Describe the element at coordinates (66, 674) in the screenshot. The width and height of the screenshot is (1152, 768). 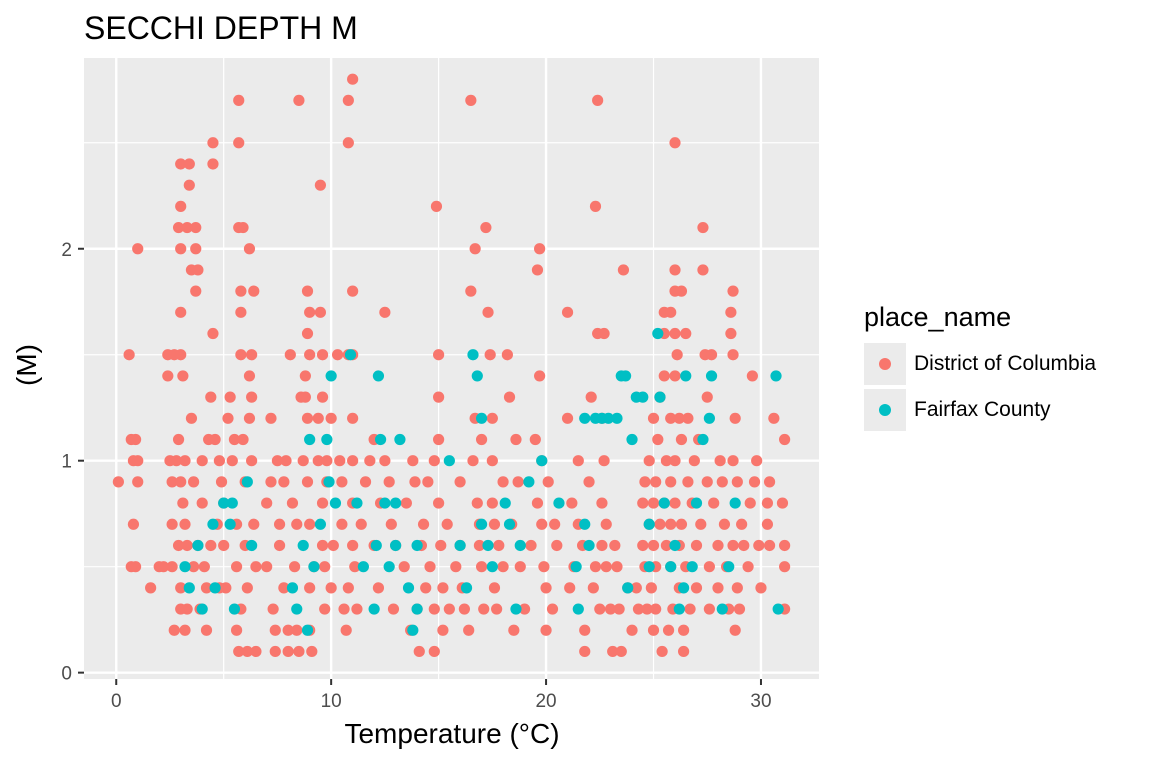
I see `y-tick-label: 0` at that location.